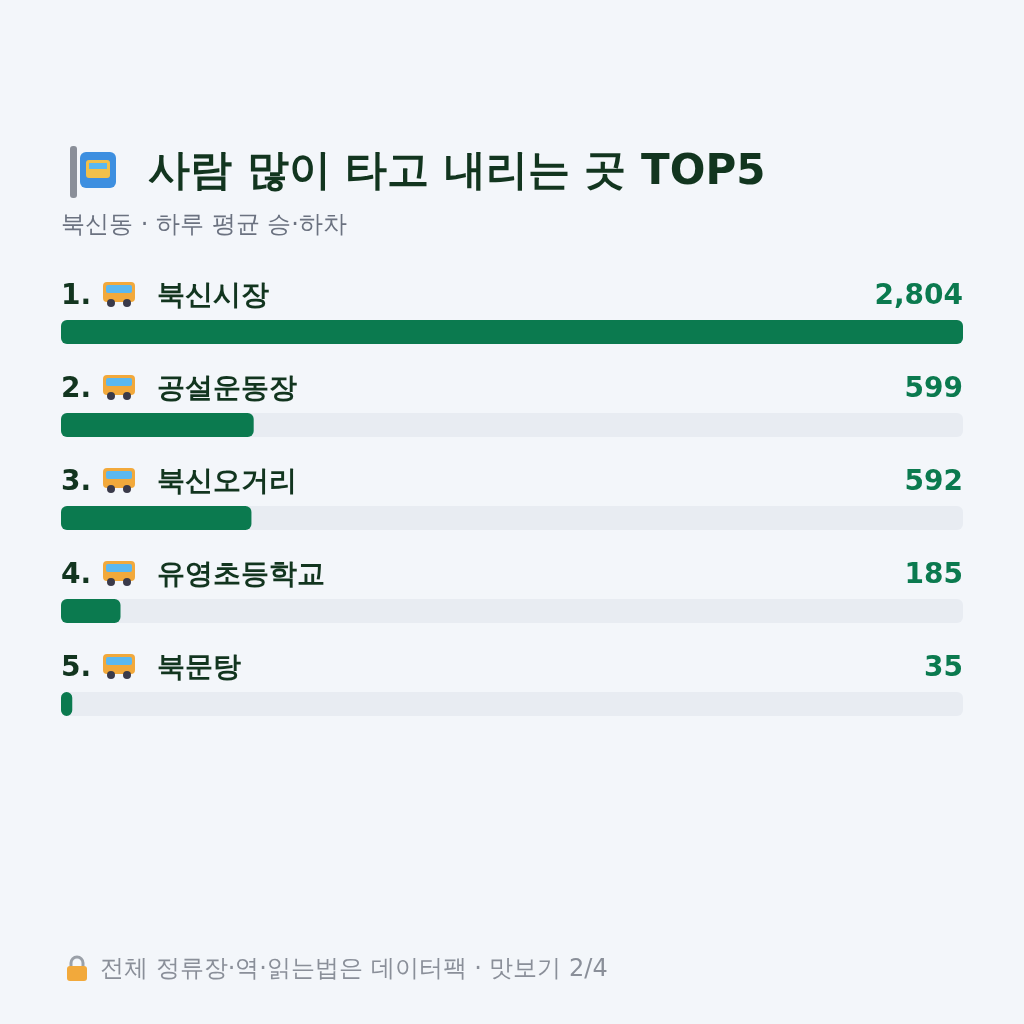  I want to click on data-label: 35, so click(943, 666).